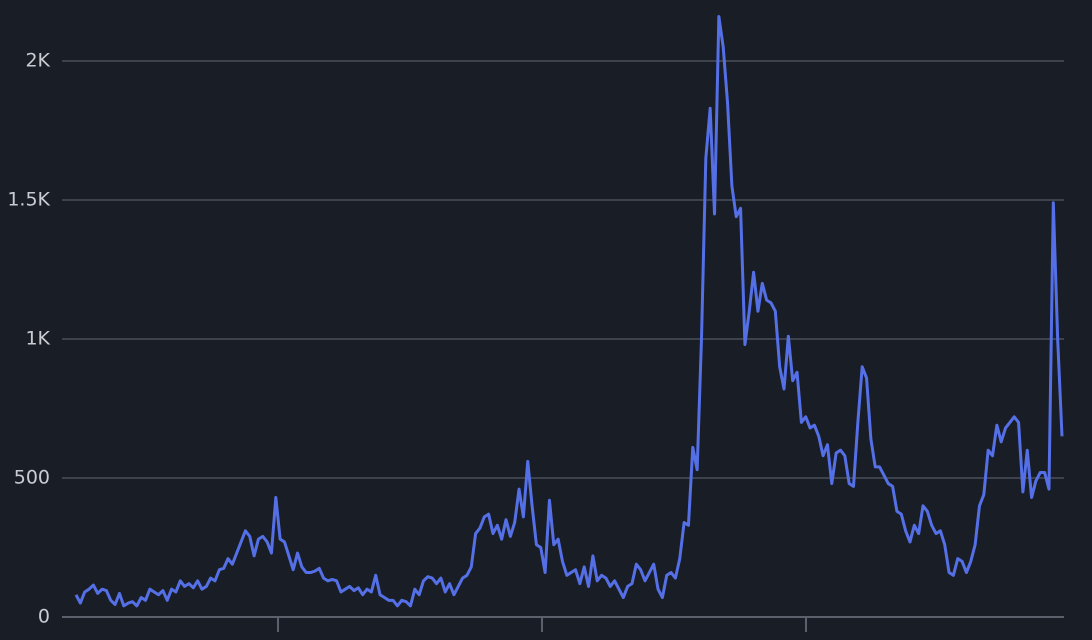 The height and width of the screenshot is (640, 1092). What do you see at coordinates (44, 617) in the screenshot?
I see `y-tick-label: 0` at bounding box center [44, 617].